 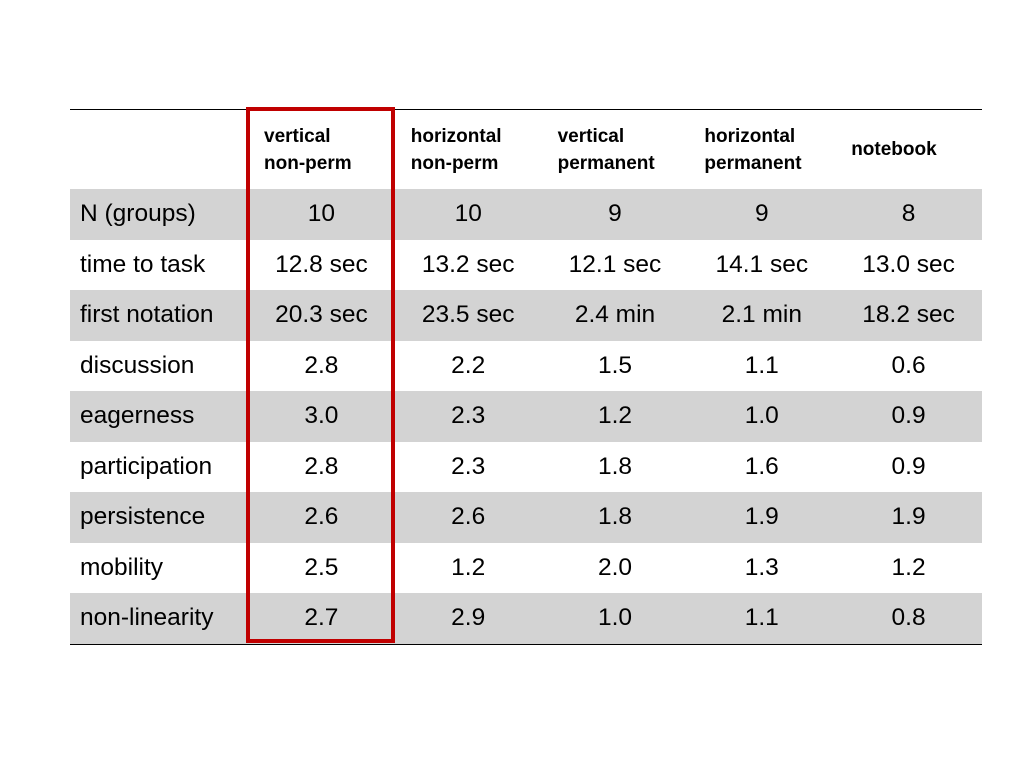 I want to click on table-cell: 2.9, so click(x=468, y=618).